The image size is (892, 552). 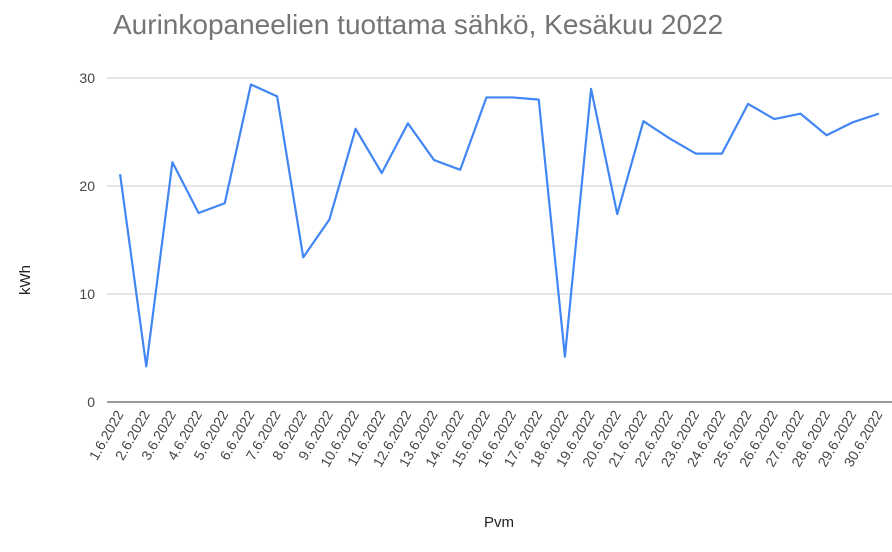 I want to click on y-axis-title: kWh, so click(x=25, y=280).